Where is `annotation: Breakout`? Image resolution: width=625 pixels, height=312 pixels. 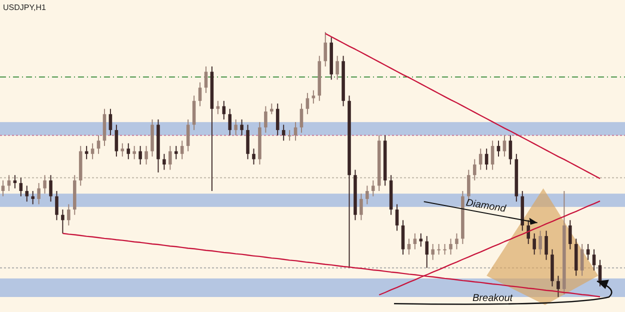
annotation: Breakout is located at coordinates (493, 298).